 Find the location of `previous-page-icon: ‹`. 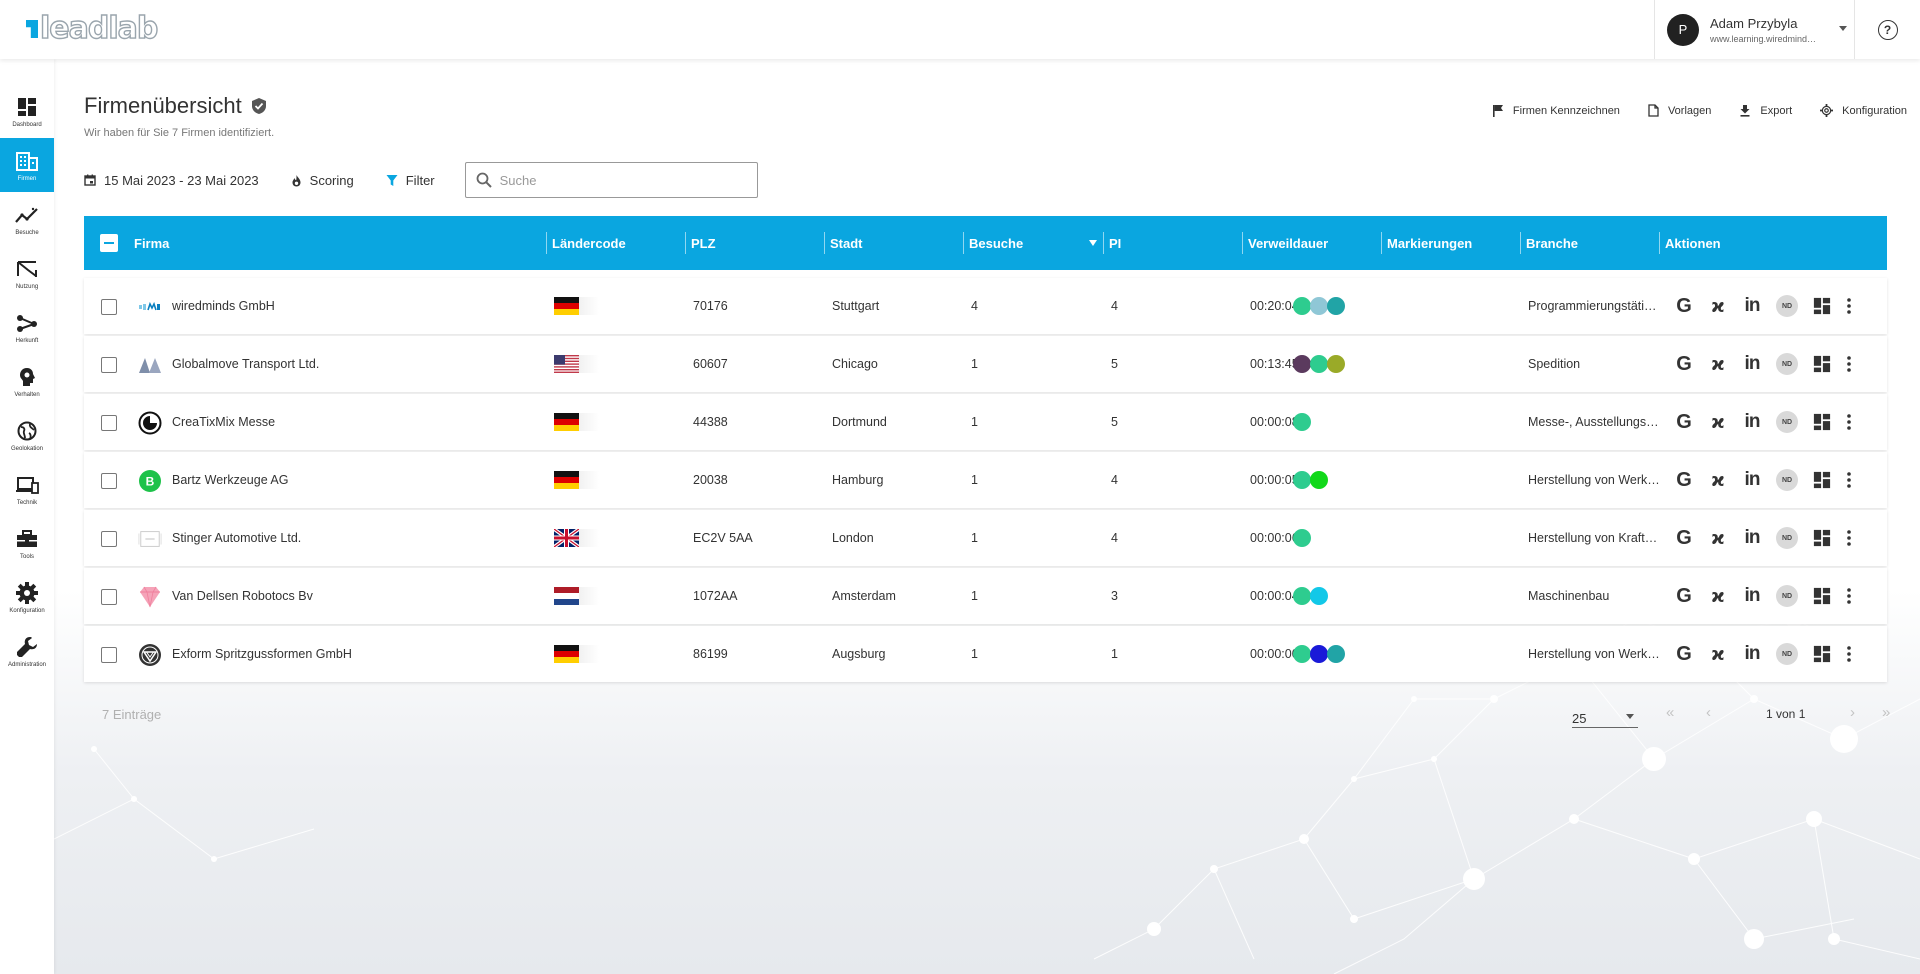

previous-page-icon: ‹ is located at coordinates (1708, 712).